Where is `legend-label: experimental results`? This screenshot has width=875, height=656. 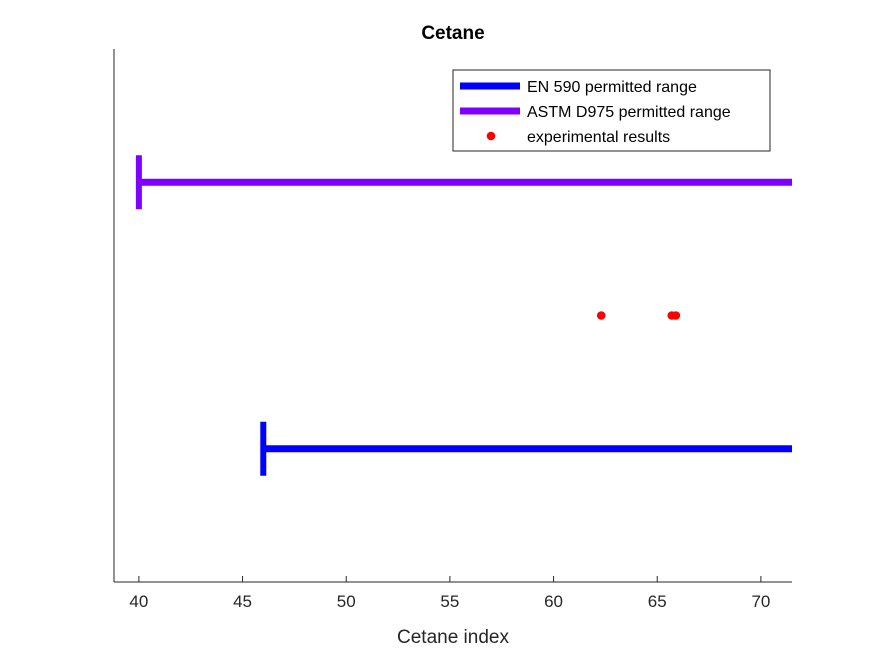
legend-label: experimental results is located at coordinates (598, 137).